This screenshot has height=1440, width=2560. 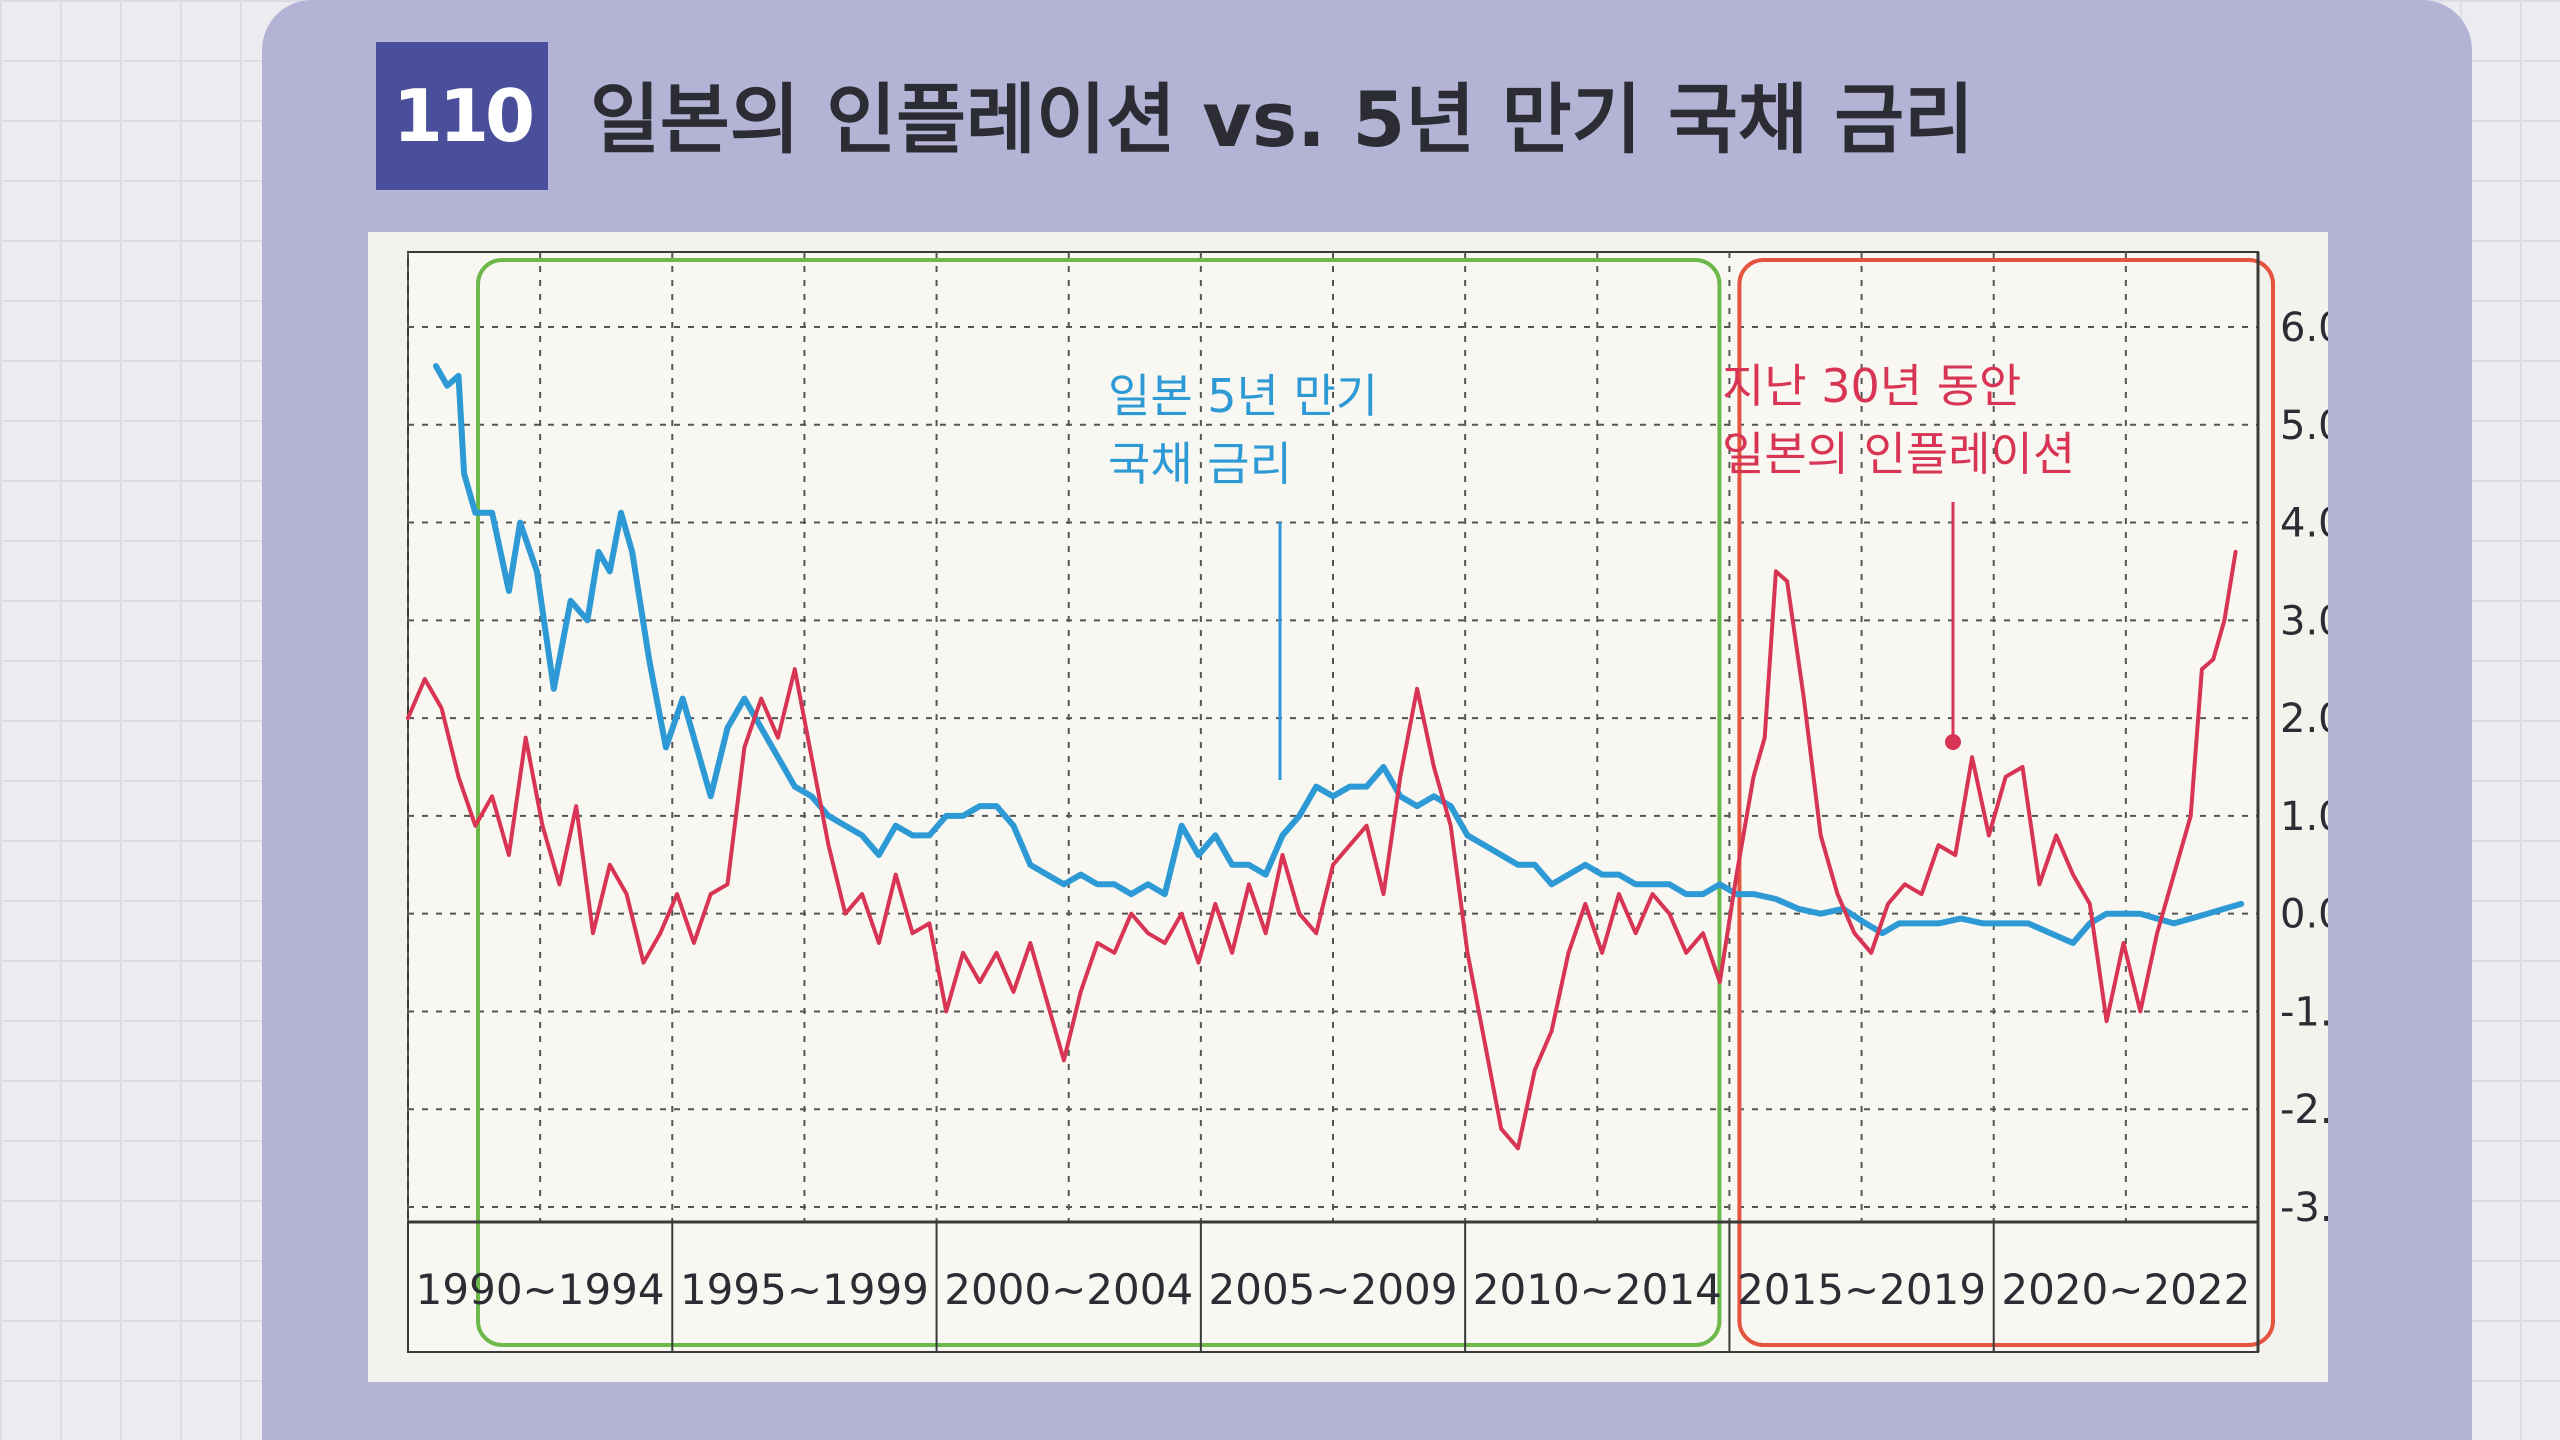 I want to click on x-tick-label: 2000~2004, so click(x=1068, y=1289).